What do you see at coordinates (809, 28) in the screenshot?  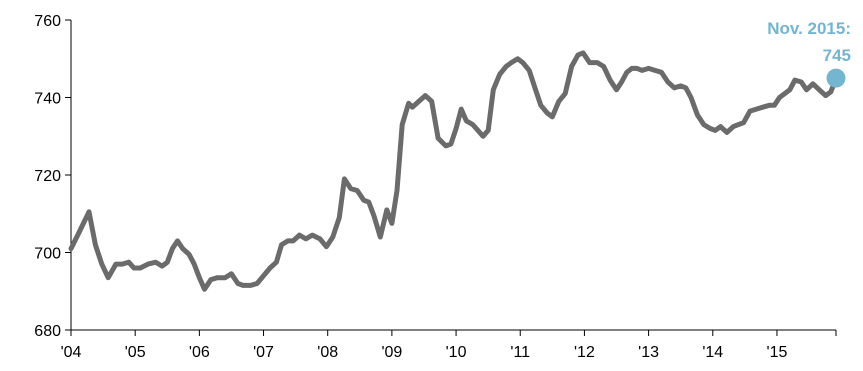 I see `annotation-label-date: Nov. 2015:` at bounding box center [809, 28].